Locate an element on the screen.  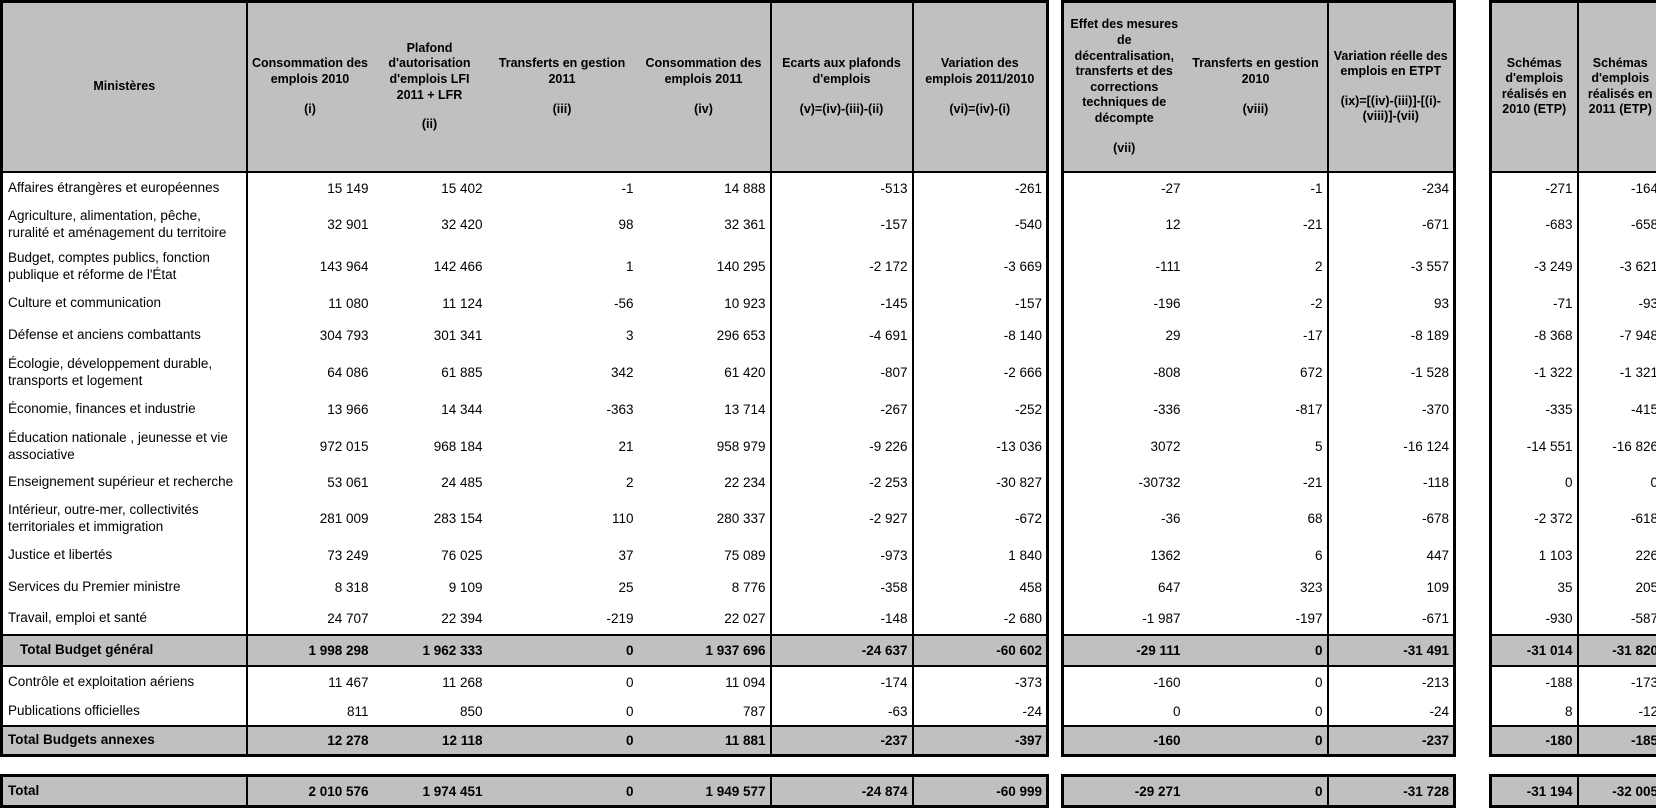
value-cell: 22 394 is located at coordinates (462, 618).